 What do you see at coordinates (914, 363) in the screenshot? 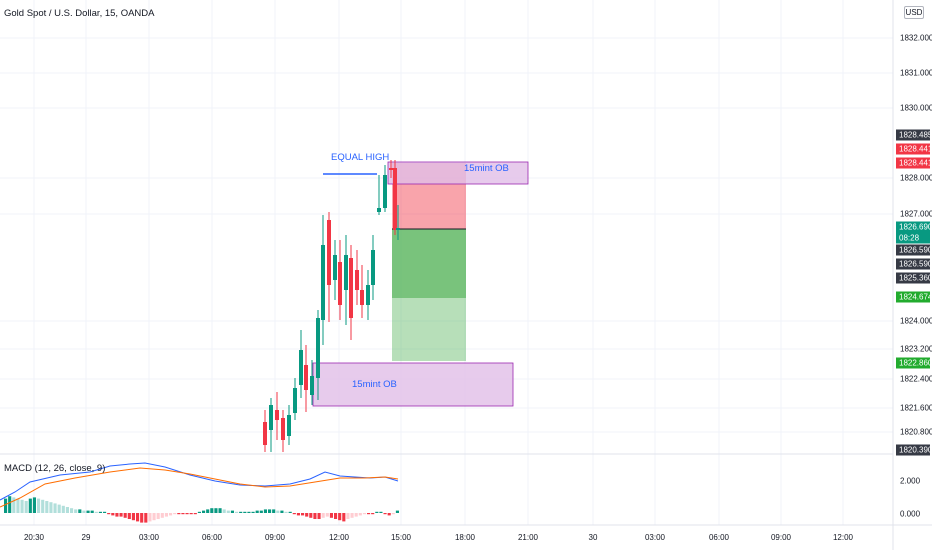
I see `price-tag: 1822.860` at bounding box center [914, 363].